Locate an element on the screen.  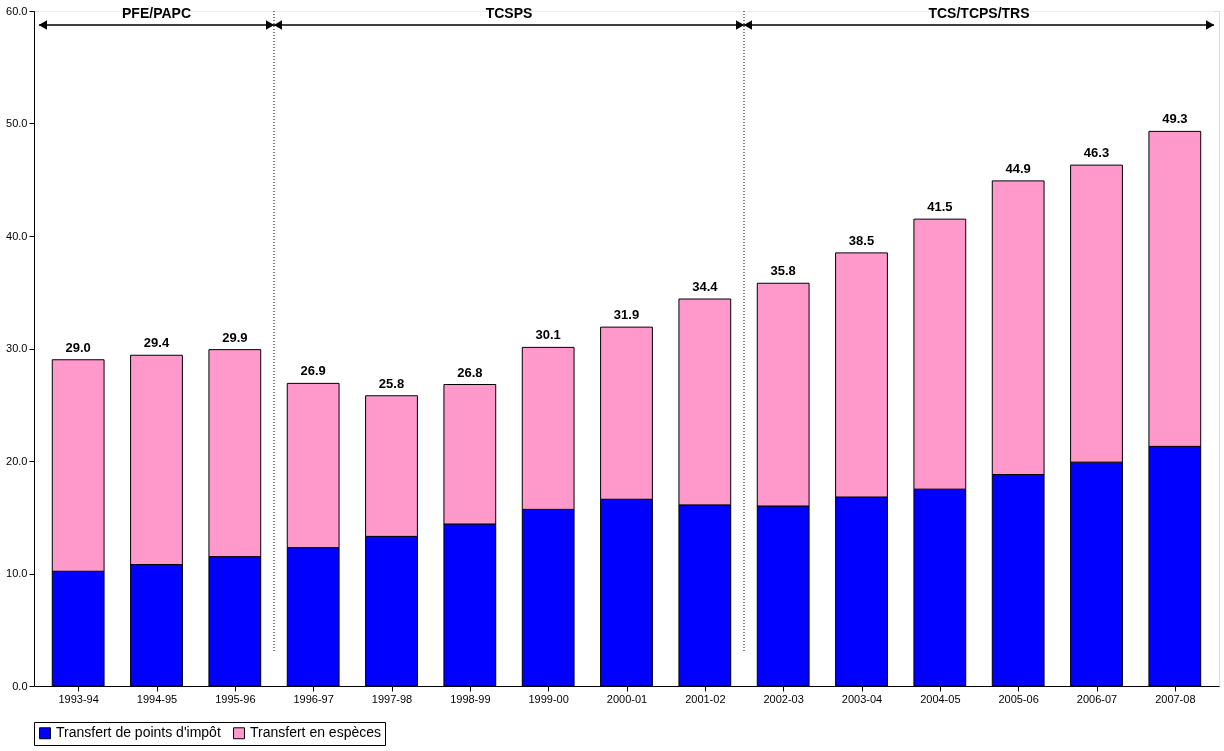
y-tick-label: 50.0 is located at coordinates (17, 123).